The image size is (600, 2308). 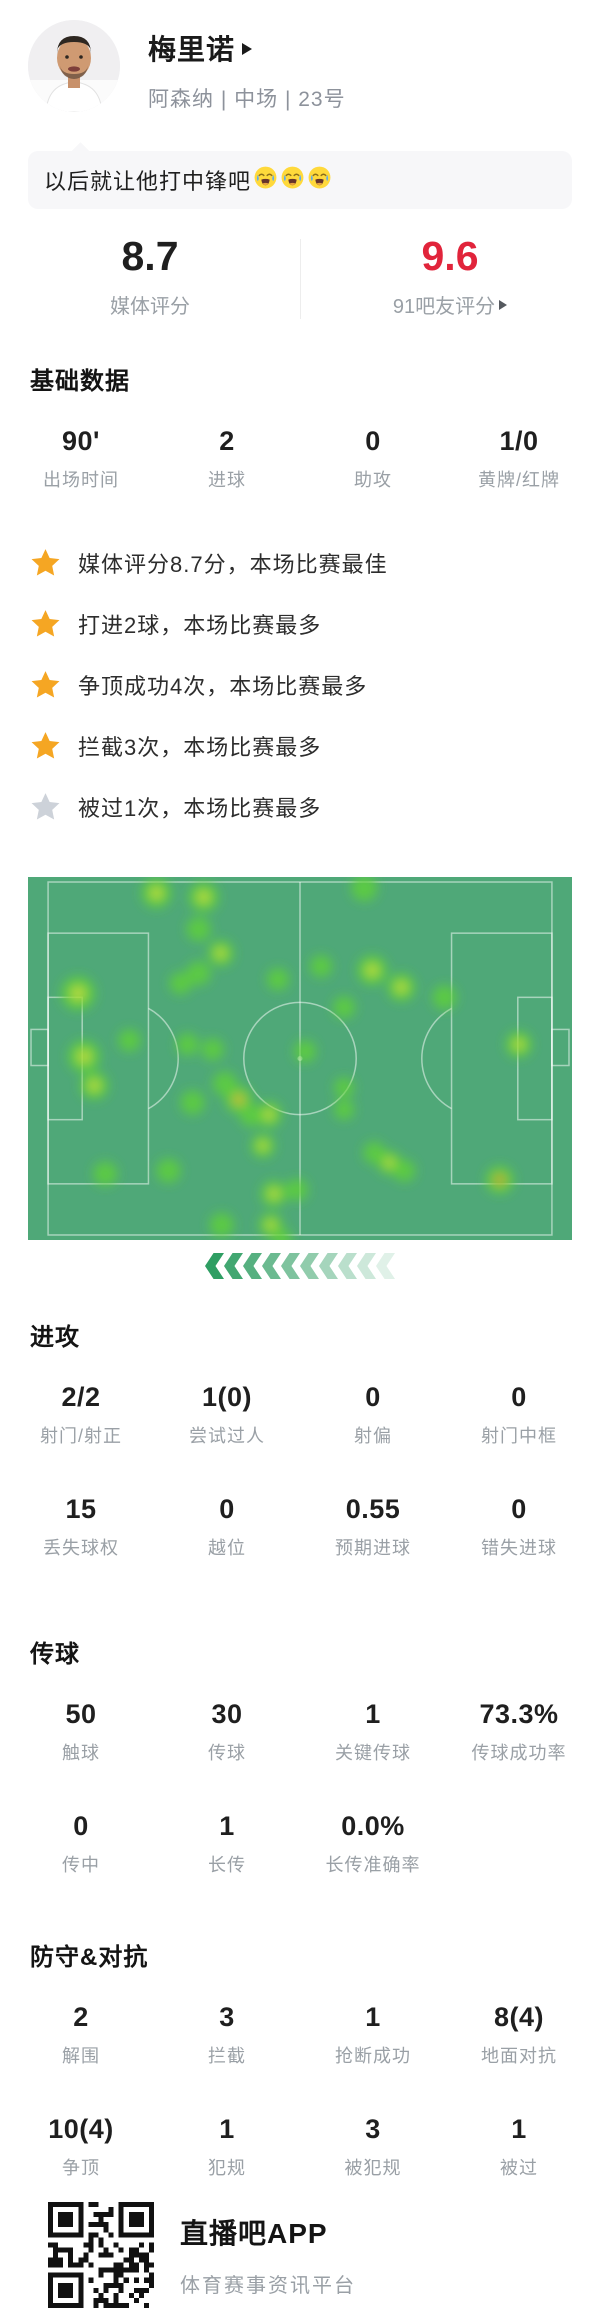 What do you see at coordinates (81, 441) in the screenshot?
I see `stat-value: 90'` at bounding box center [81, 441].